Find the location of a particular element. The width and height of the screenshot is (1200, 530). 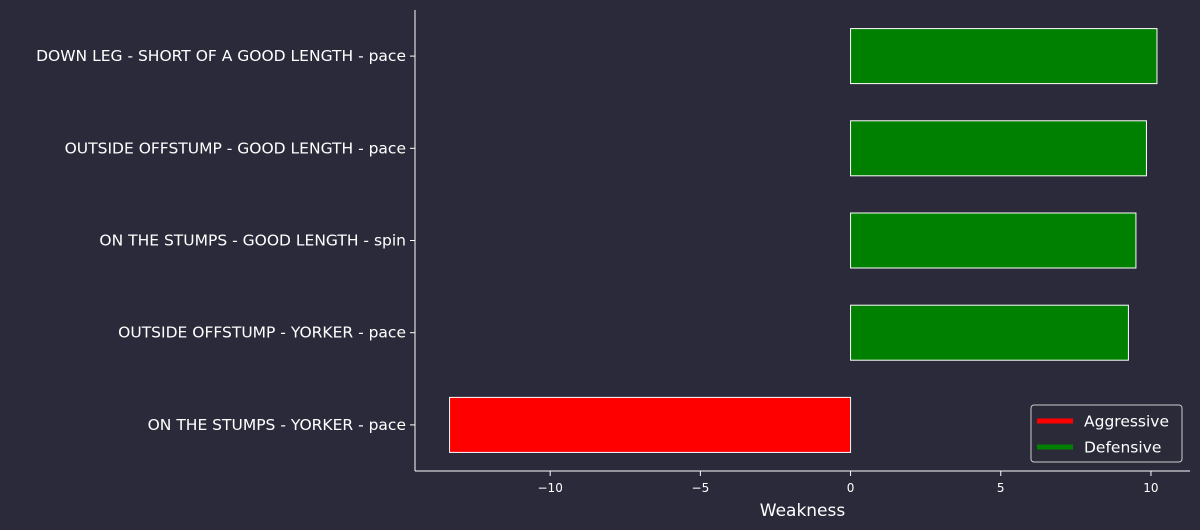

y-tick-label: OUTSIDE OFFSTUMP - YORKER - pace is located at coordinates (262, 333).